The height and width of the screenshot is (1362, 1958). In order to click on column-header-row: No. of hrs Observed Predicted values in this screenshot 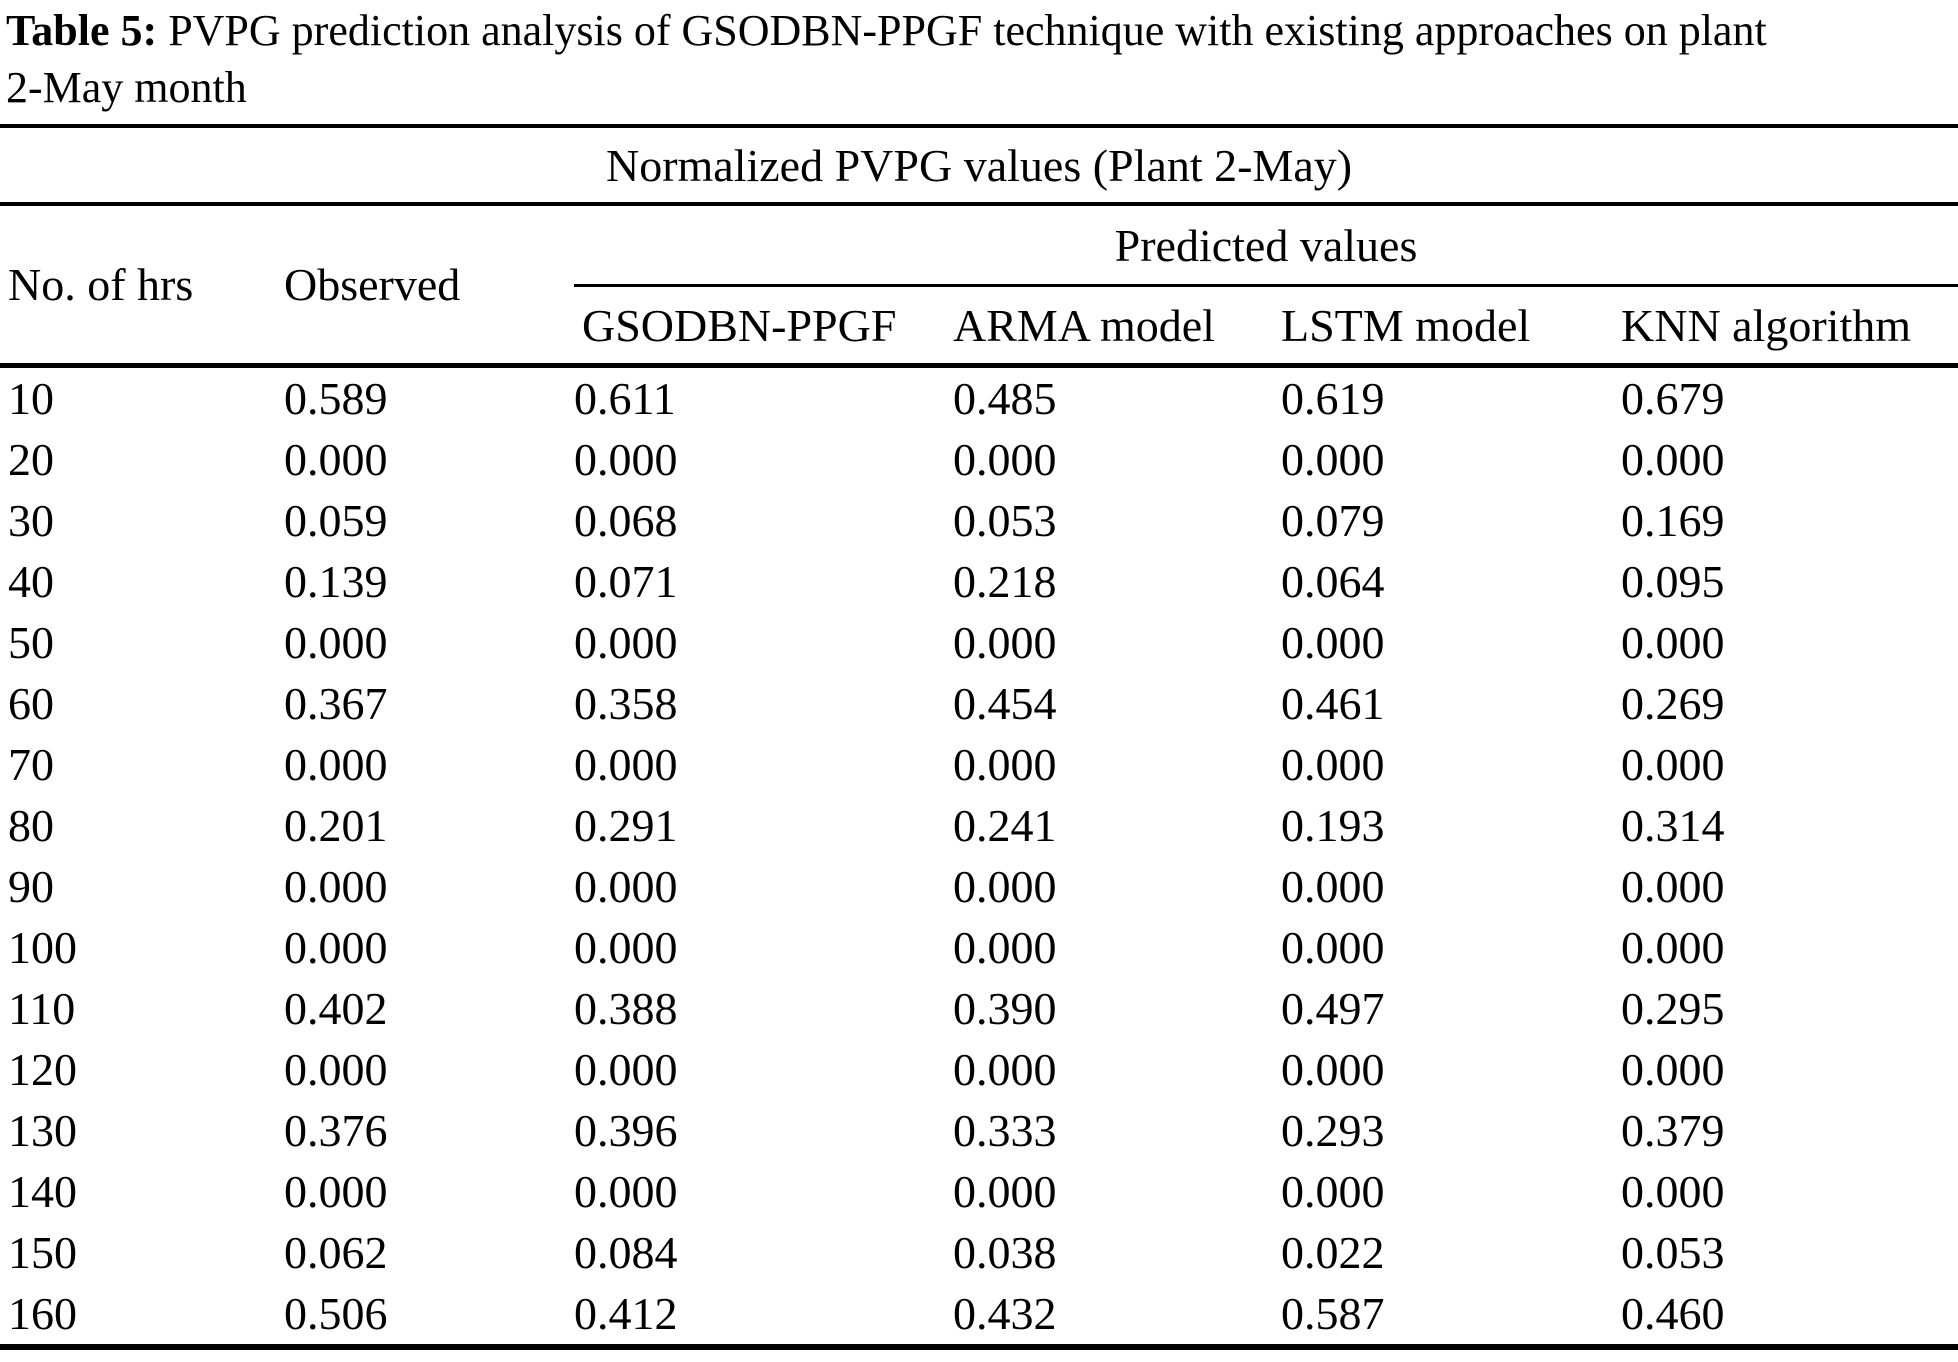, I will do `click(979, 286)`.